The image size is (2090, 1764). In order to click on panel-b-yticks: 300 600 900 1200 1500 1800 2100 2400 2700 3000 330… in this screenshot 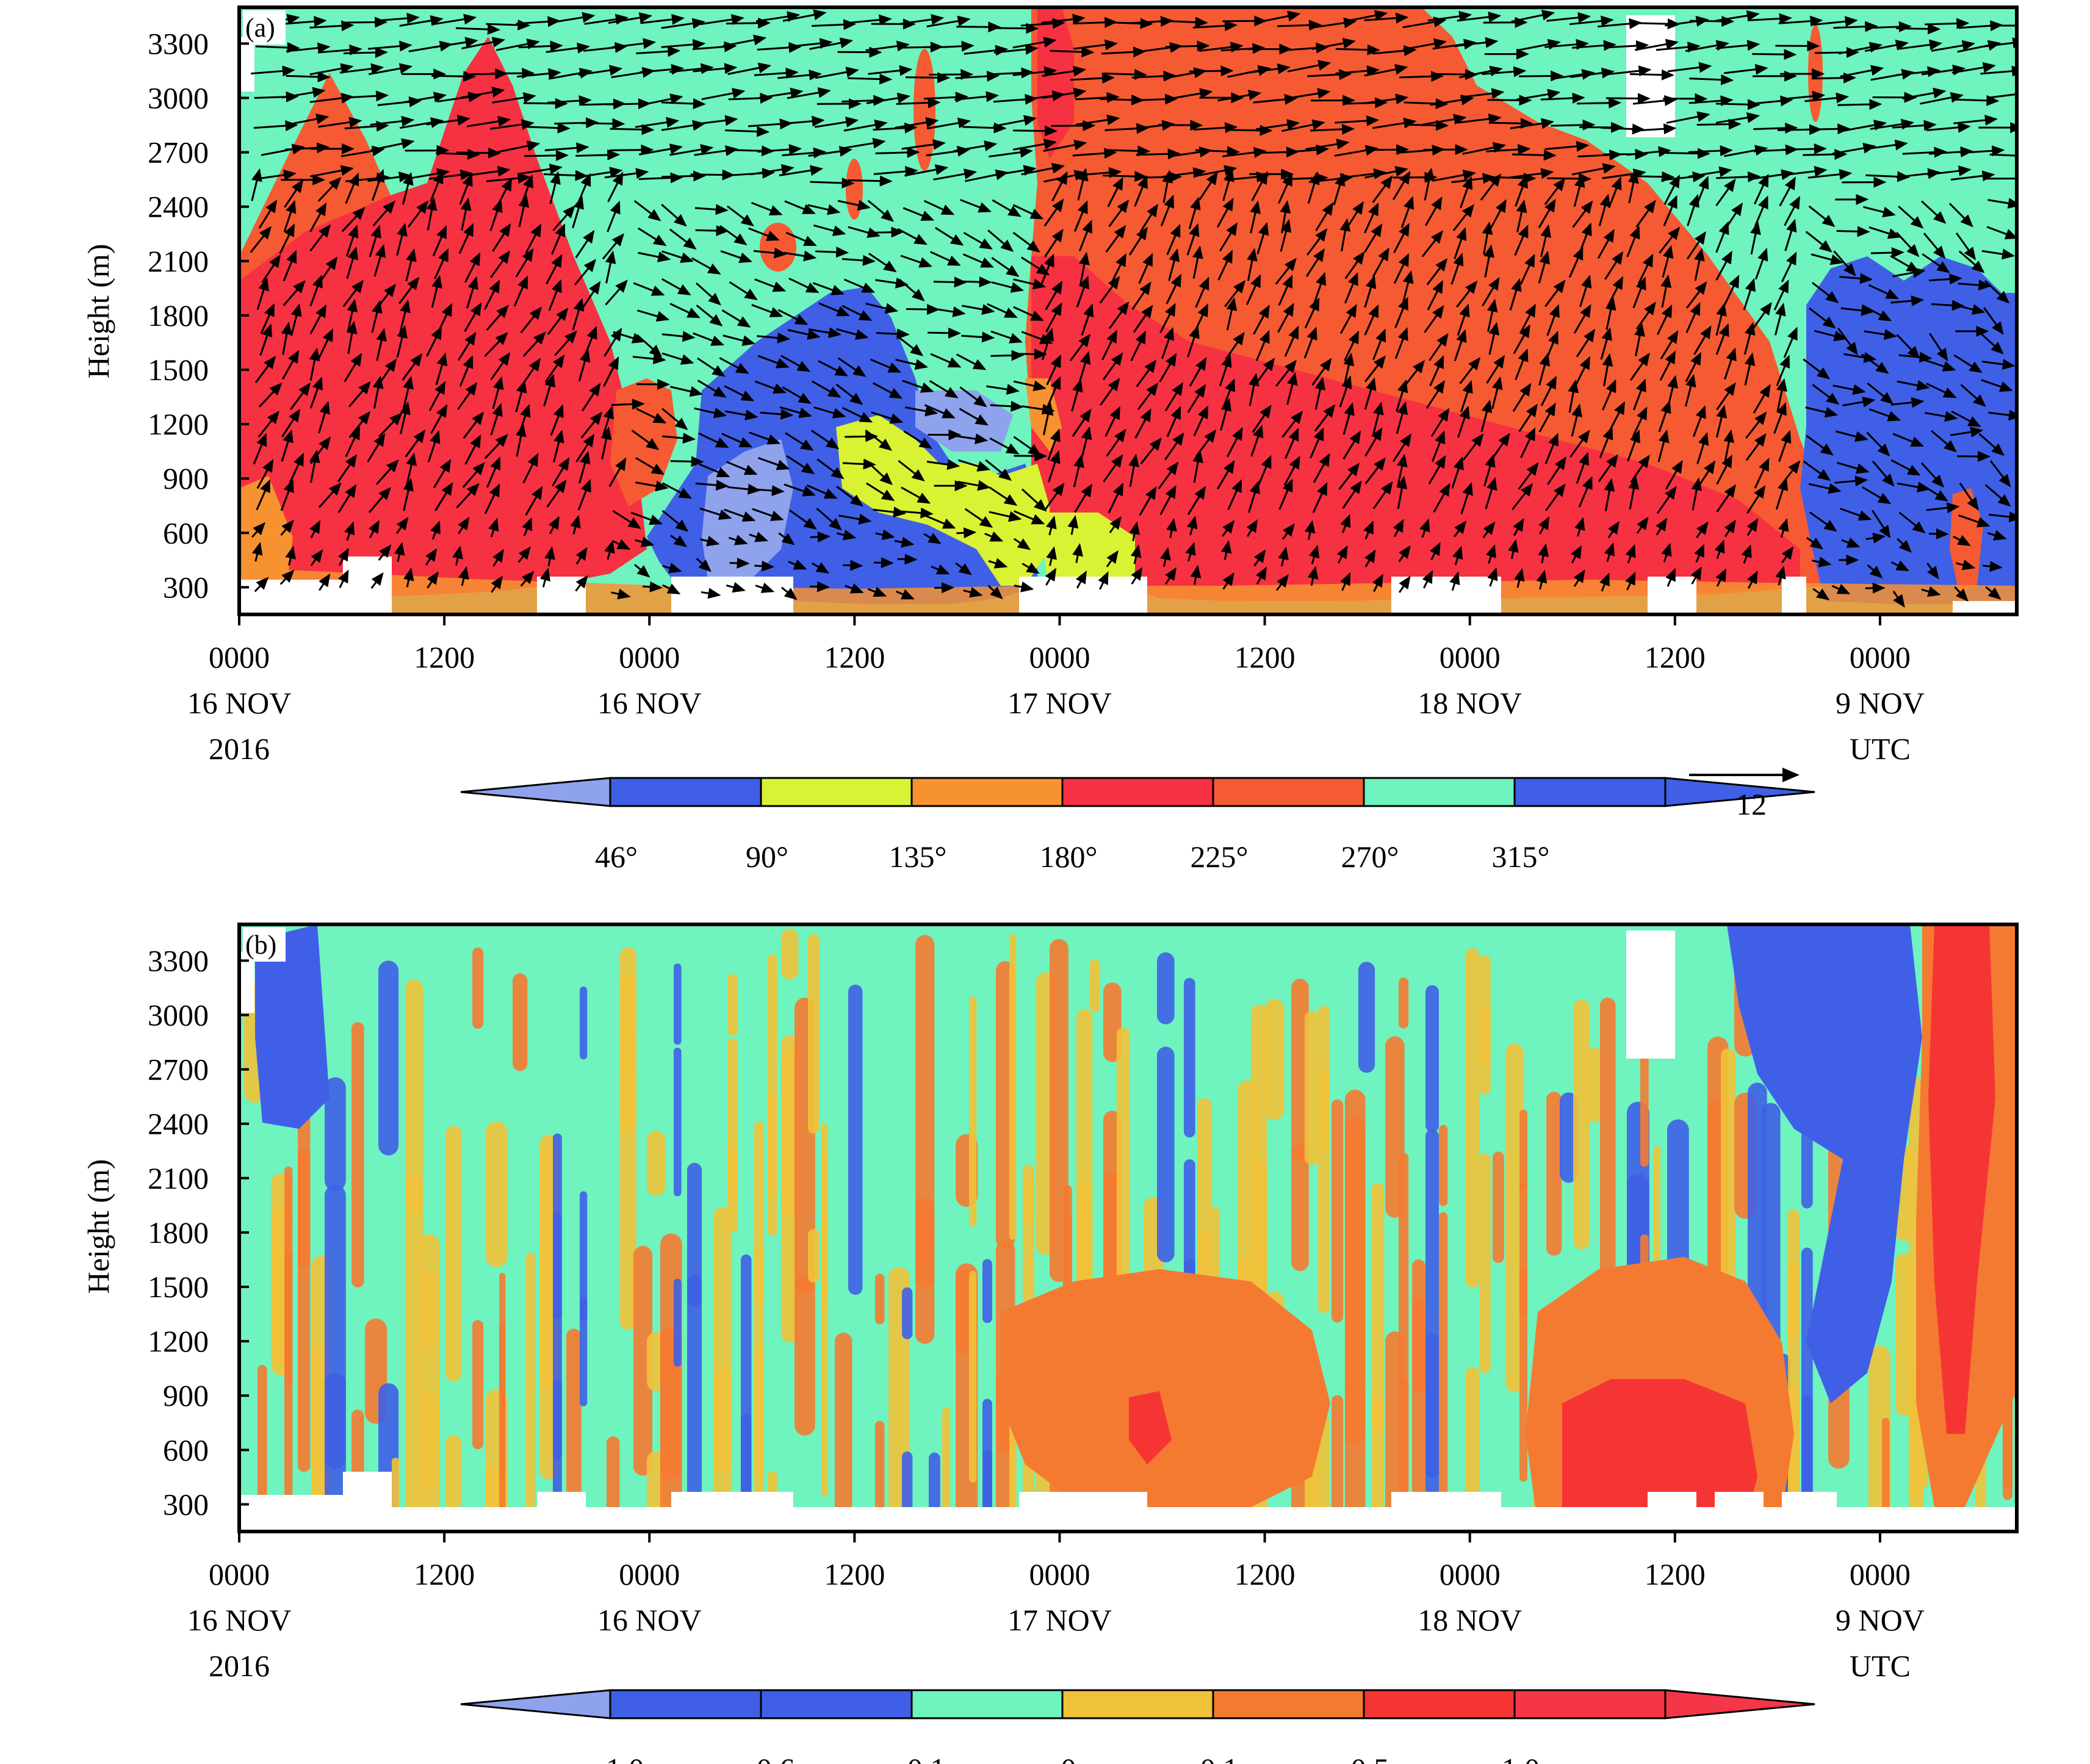, I will do `click(198, 1232)`.